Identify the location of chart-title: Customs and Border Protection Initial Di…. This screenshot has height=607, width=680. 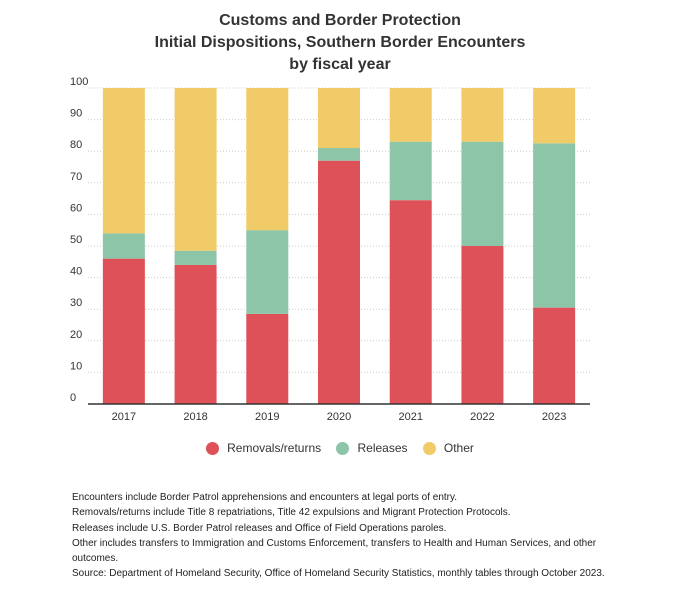
(340, 43).